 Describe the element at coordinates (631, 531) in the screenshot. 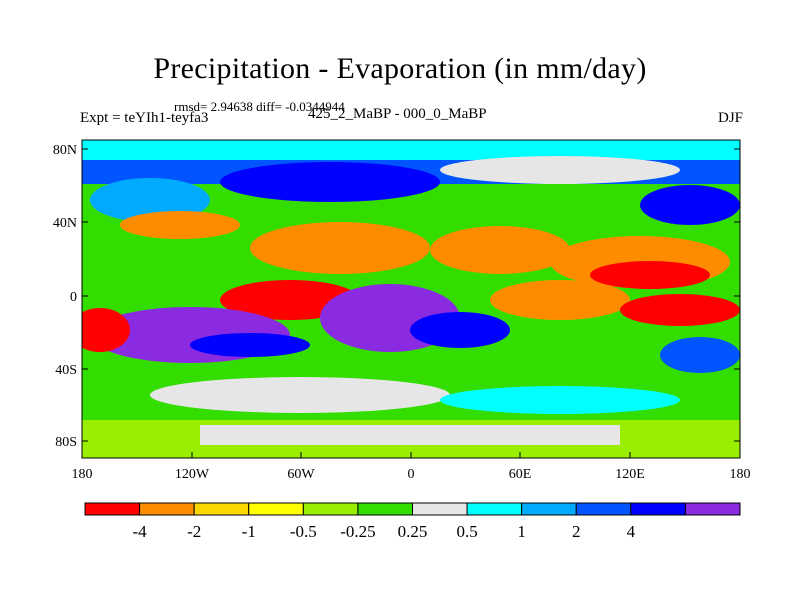

I see `colorbar-label: 4` at that location.